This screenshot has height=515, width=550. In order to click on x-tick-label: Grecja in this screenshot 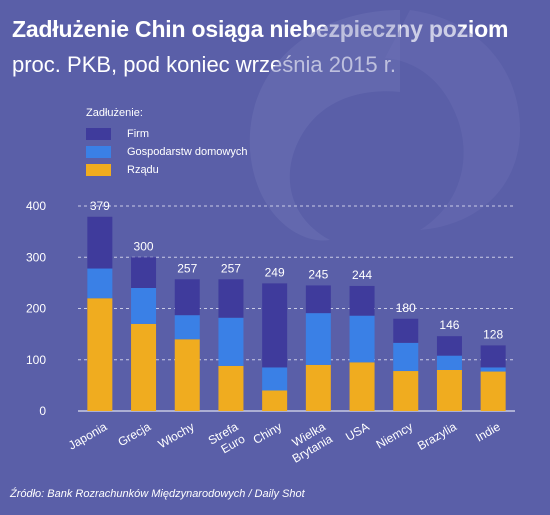, I will do `click(134, 434)`.